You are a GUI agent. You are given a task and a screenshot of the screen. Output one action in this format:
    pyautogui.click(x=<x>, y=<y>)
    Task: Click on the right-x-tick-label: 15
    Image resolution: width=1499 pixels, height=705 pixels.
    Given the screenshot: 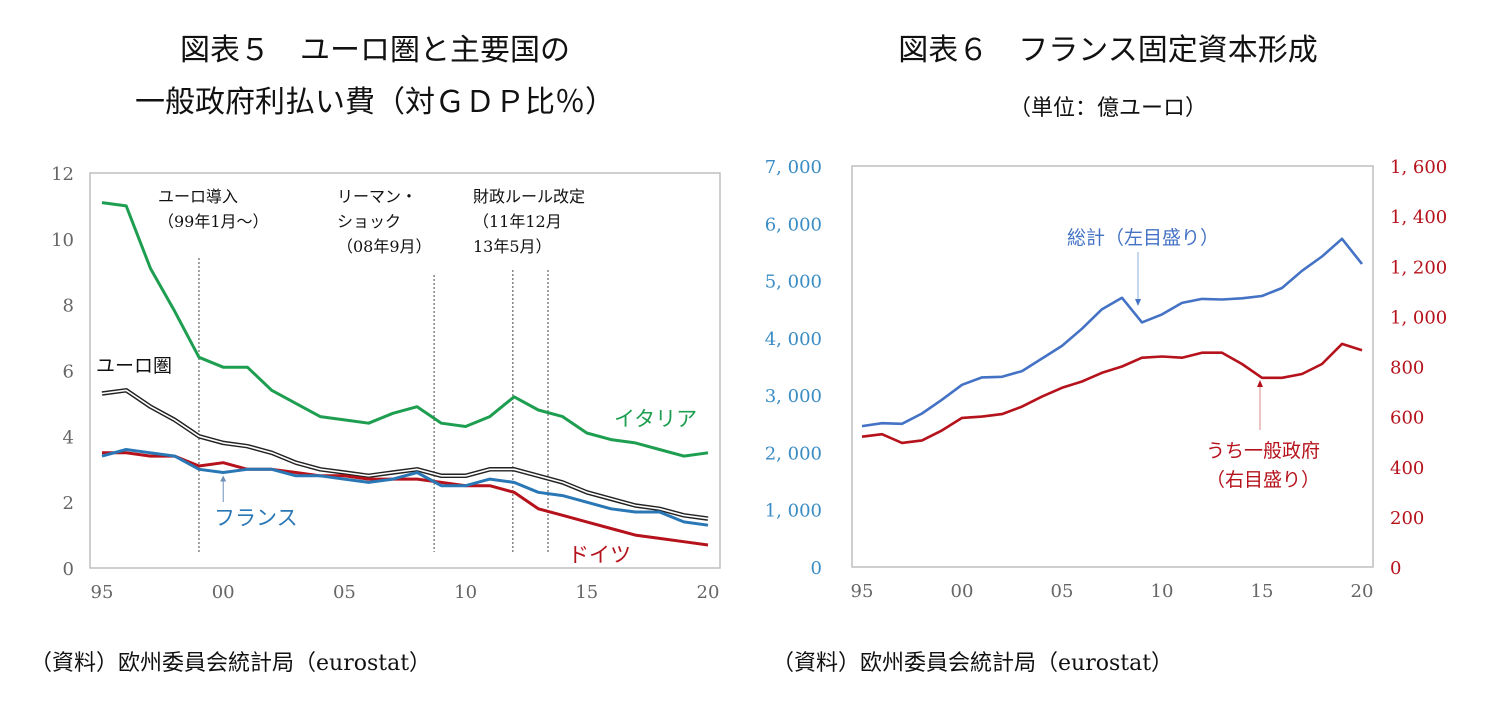 What is the action you would take?
    pyautogui.click(x=1262, y=591)
    